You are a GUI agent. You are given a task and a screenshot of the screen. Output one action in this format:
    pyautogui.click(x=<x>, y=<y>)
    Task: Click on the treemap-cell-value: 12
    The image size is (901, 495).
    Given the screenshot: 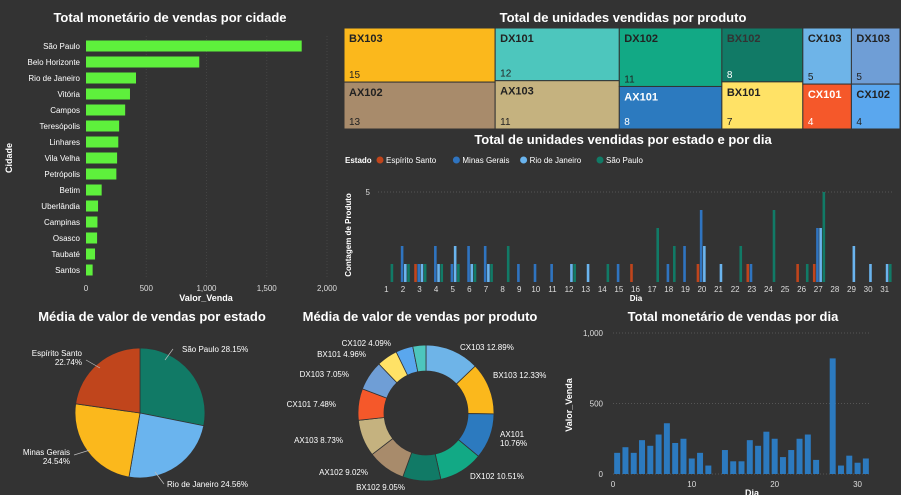 What is the action you would take?
    pyautogui.click(x=506, y=74)
    